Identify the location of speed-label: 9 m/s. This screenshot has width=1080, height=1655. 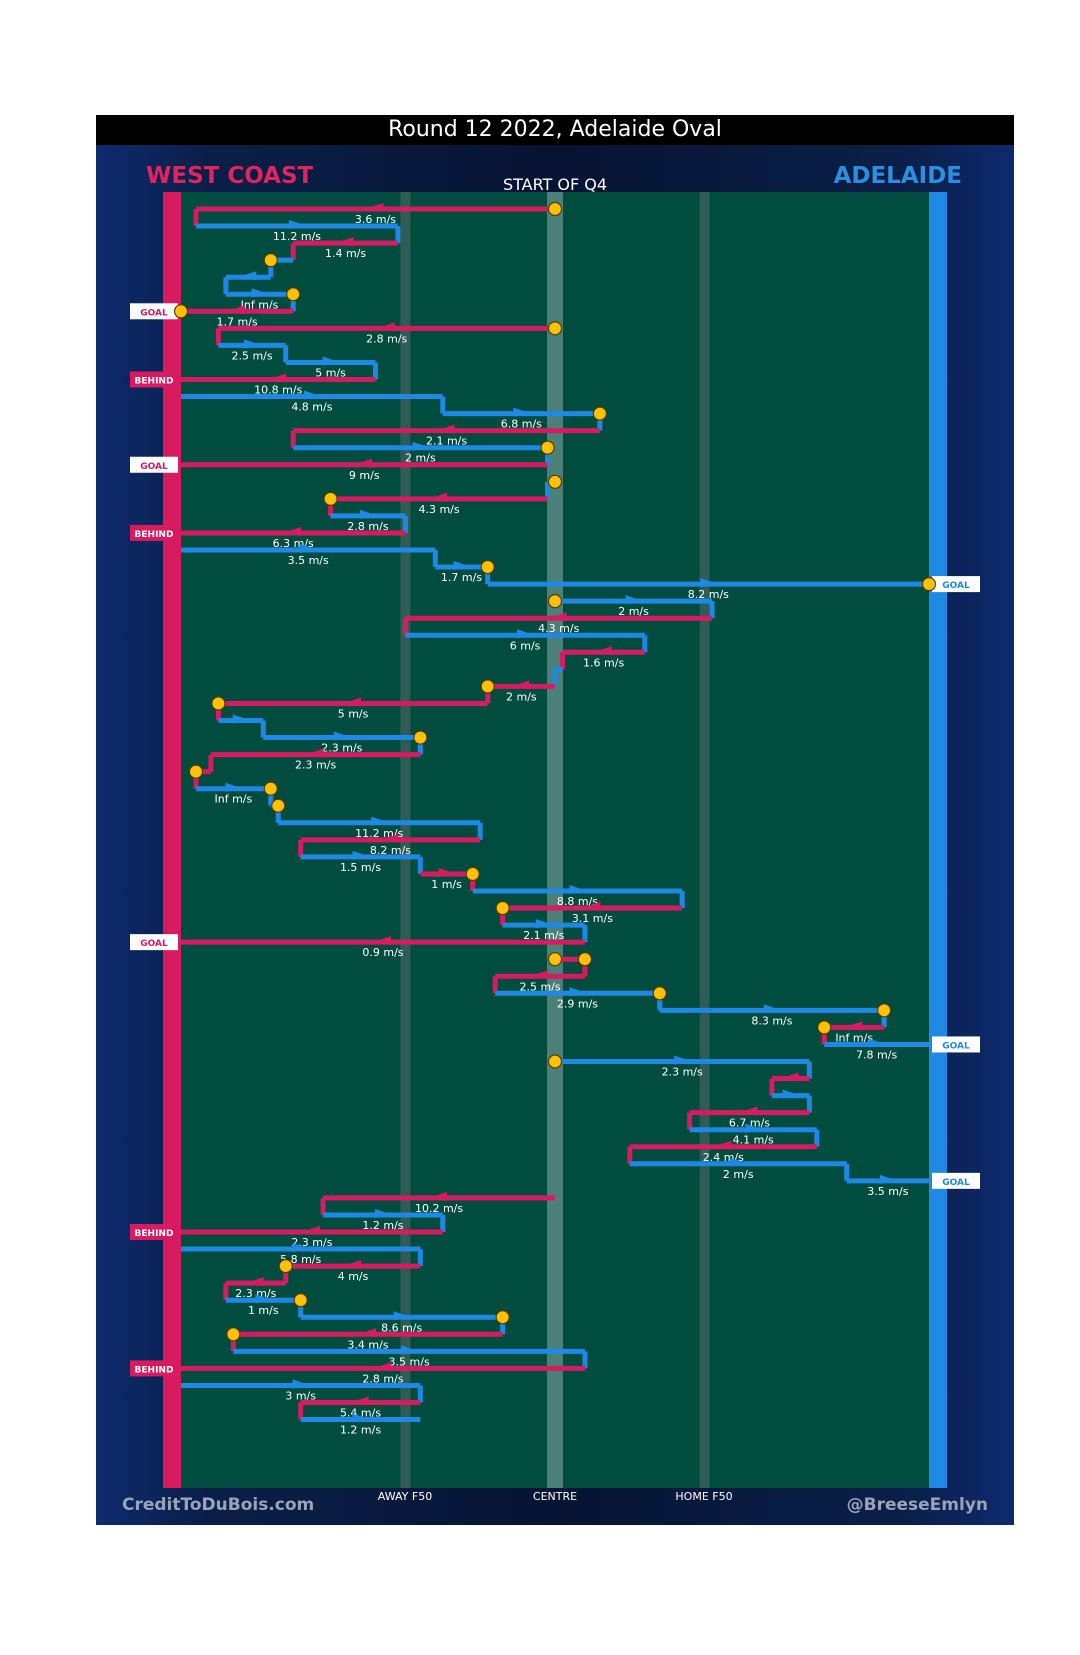
(364, 475).